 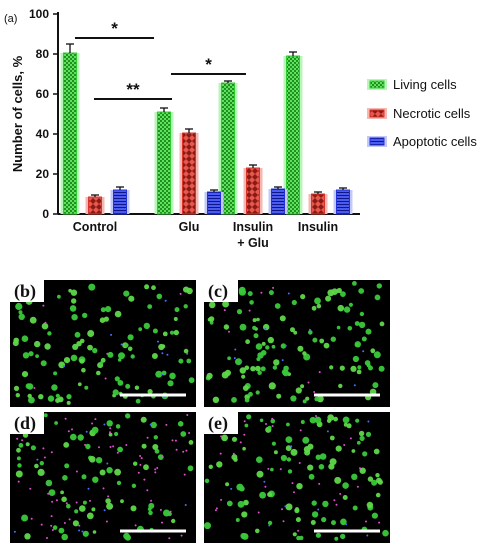 What do you see at coordinates (39, 14) in the screenshot?
I see `y-tick-label: 100` at bounding box center [39, 14].